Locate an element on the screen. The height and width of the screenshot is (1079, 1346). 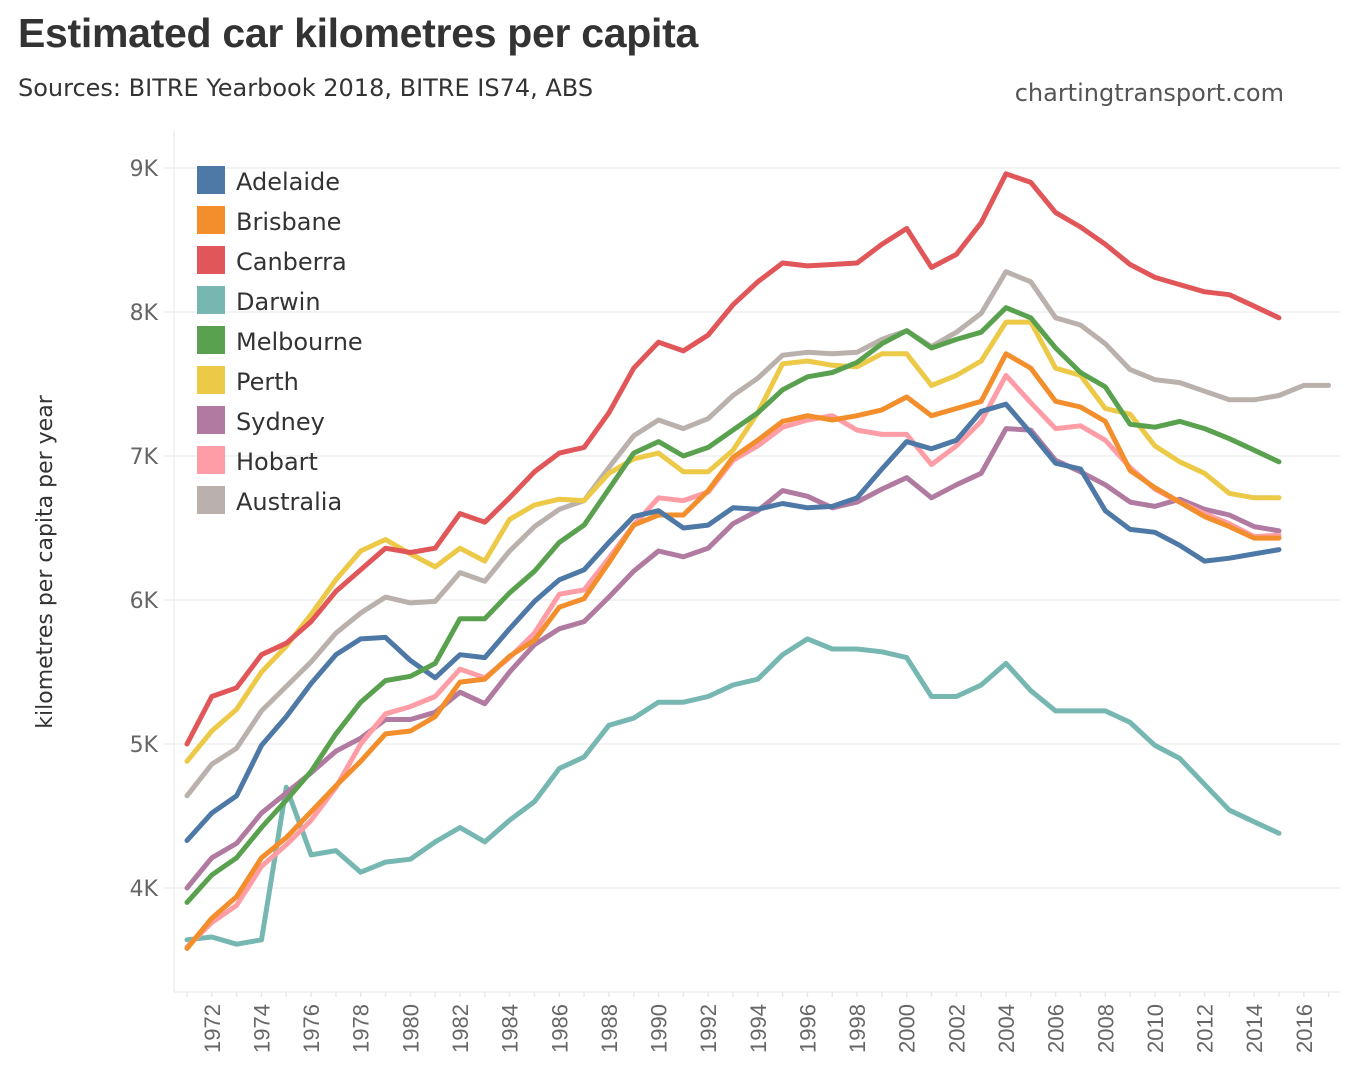
y-axis-ticks: 4K 5K 6K 7K 8K 9K is located at coordinates (152, 529).